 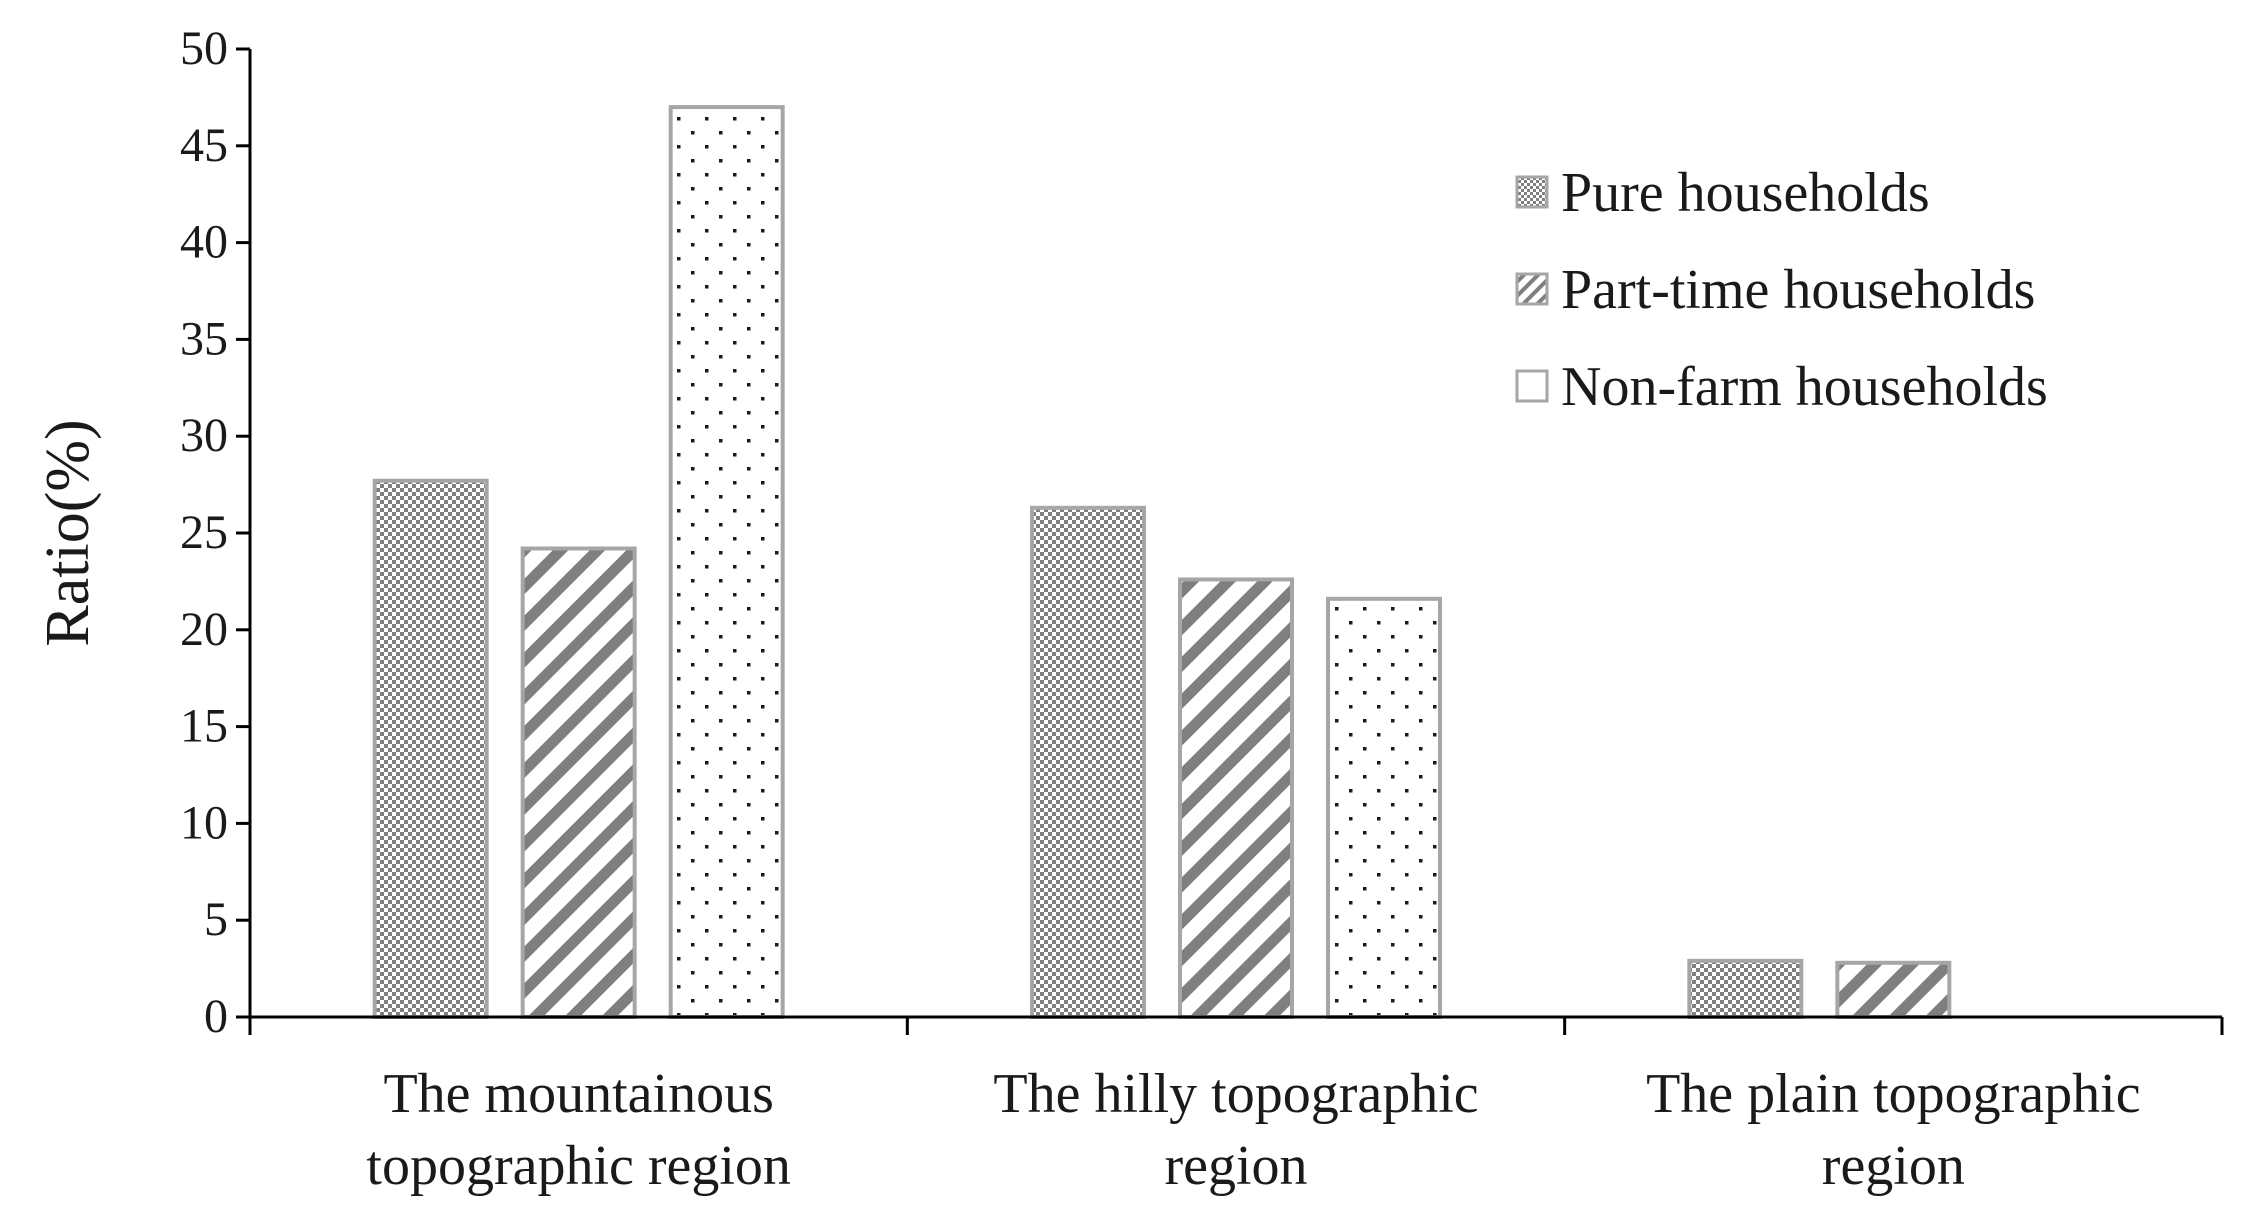 I want to click on legend-label: Part-time households, so click(x=1798, y=290).